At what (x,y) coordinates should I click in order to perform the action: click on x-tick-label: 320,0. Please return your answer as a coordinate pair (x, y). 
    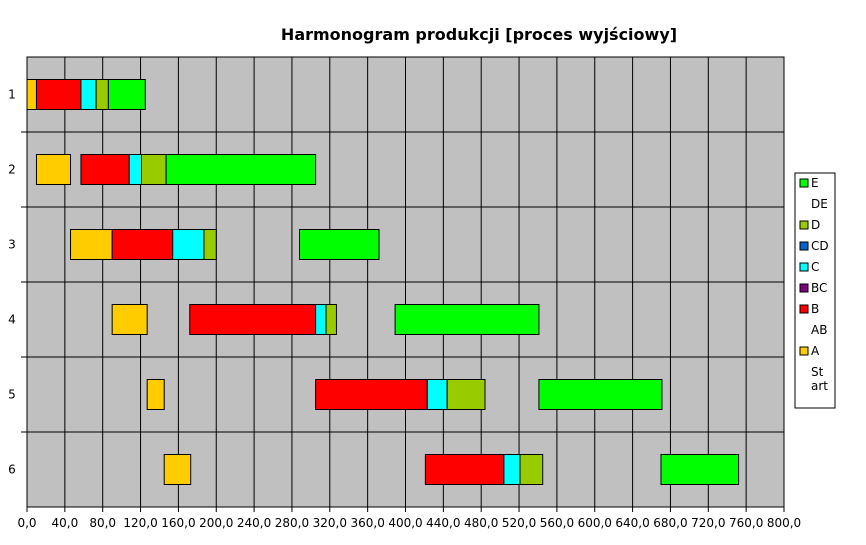
    Looking at the image, I should click on (330, 523).